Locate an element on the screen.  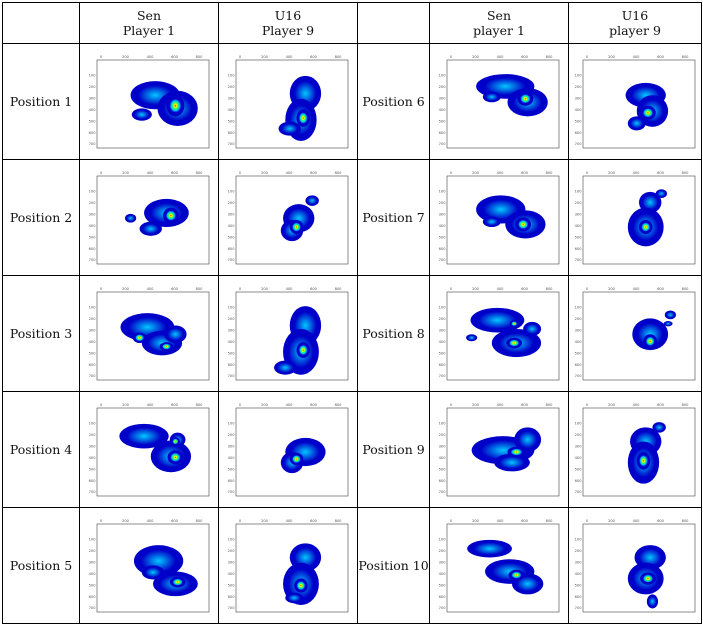
heatmap-sen-player-1: 0 200 400 600 800 100 200 300 400 500 600 700 is located at coordinates (149, 217).